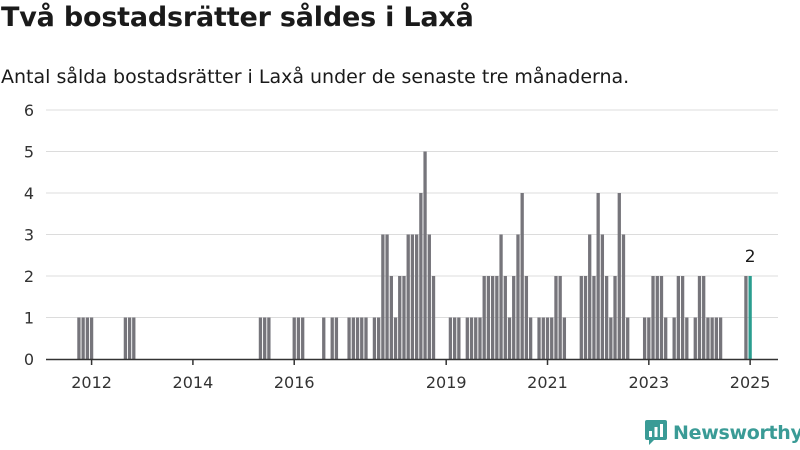 The height and width of the screenshot is (450, 800). What do you see at coordinates (750, 382) in the screenshot?
I see `x-tick-label: 2025` at bounding box center [750, 382].